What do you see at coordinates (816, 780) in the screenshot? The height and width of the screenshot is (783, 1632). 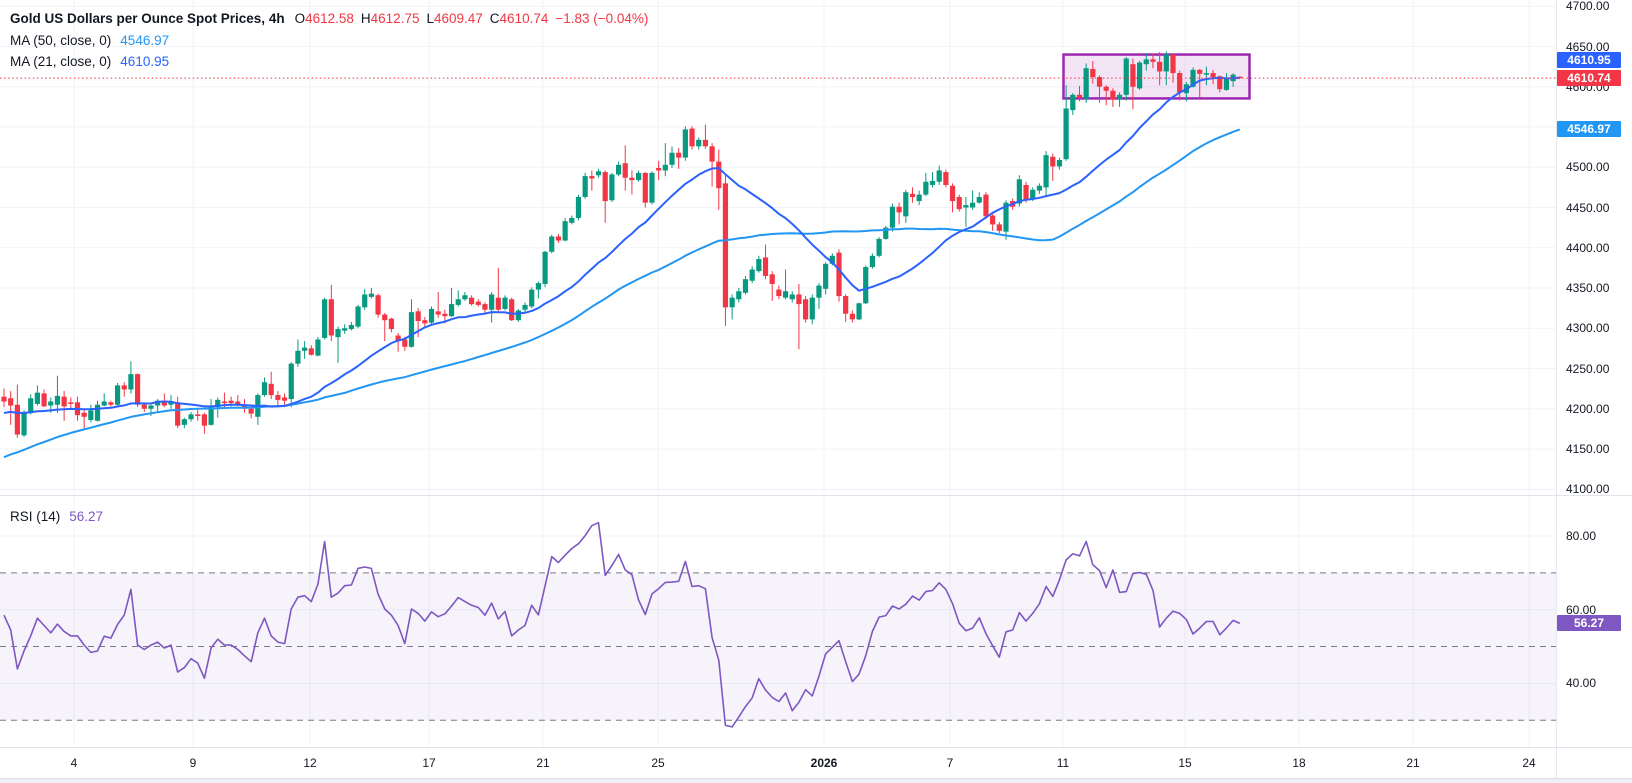 I see `bottom-strip` at bounding box center [816, 780].